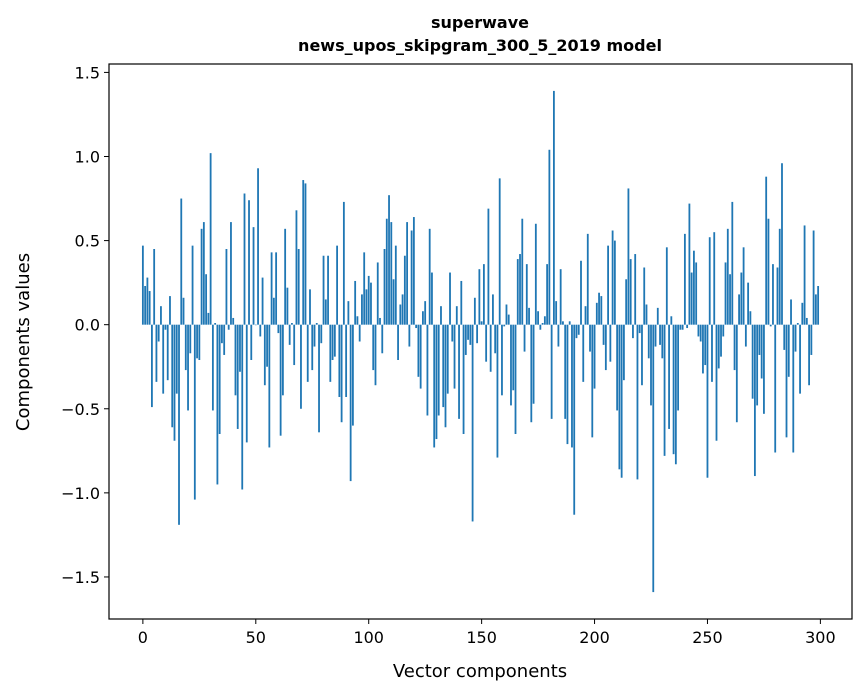 This screenshot has height=696, width=867. Describe the element at coordinates (87, 241) in the screenshot. I see `y-tick-label: 0.5` at that location.